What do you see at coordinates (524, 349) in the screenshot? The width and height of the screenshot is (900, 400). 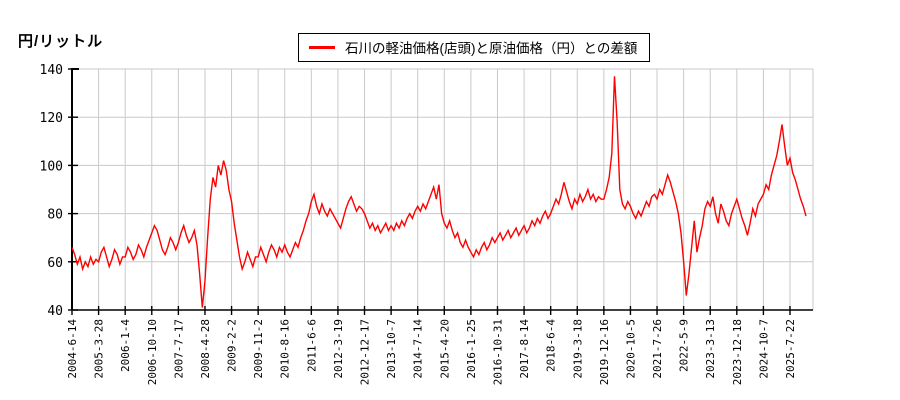 I see `x-tick-label: 2017-8-14` at bounding box center [524, 349].